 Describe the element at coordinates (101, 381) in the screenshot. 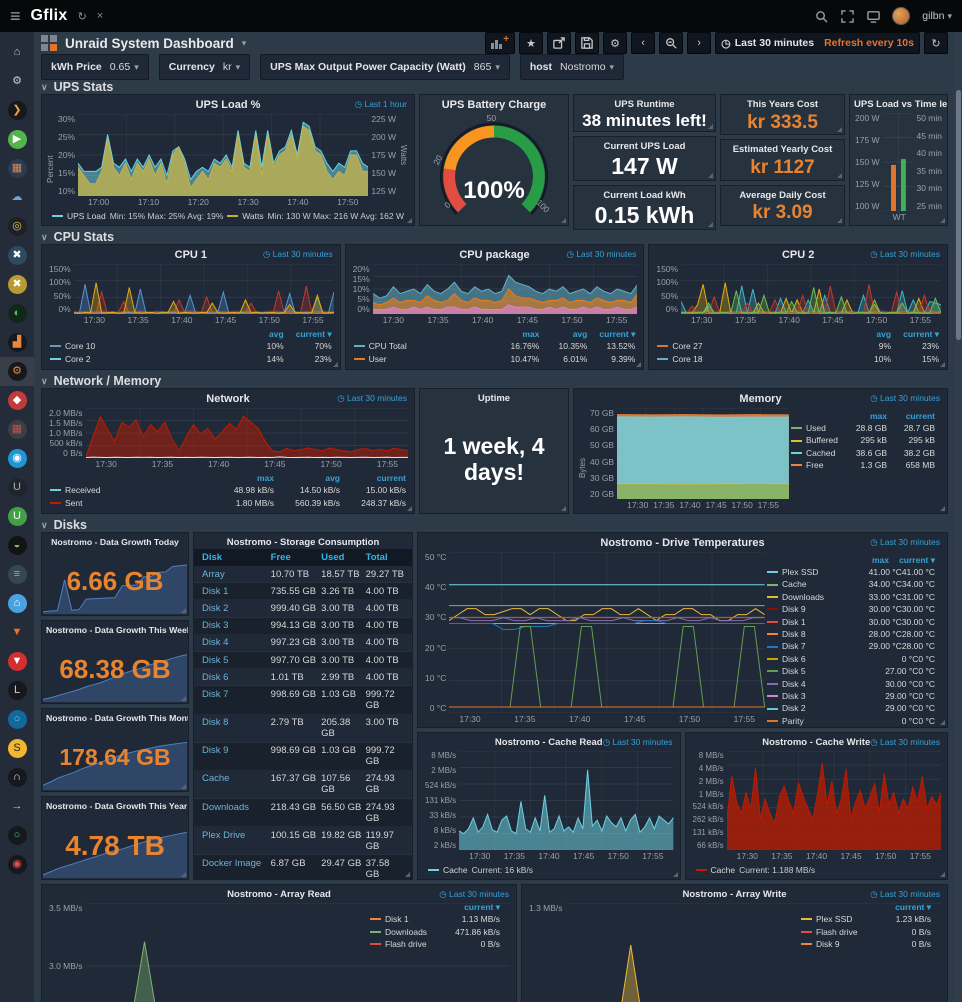

I see `row-header-network-memory: ∨ Network / Memory` at that location.